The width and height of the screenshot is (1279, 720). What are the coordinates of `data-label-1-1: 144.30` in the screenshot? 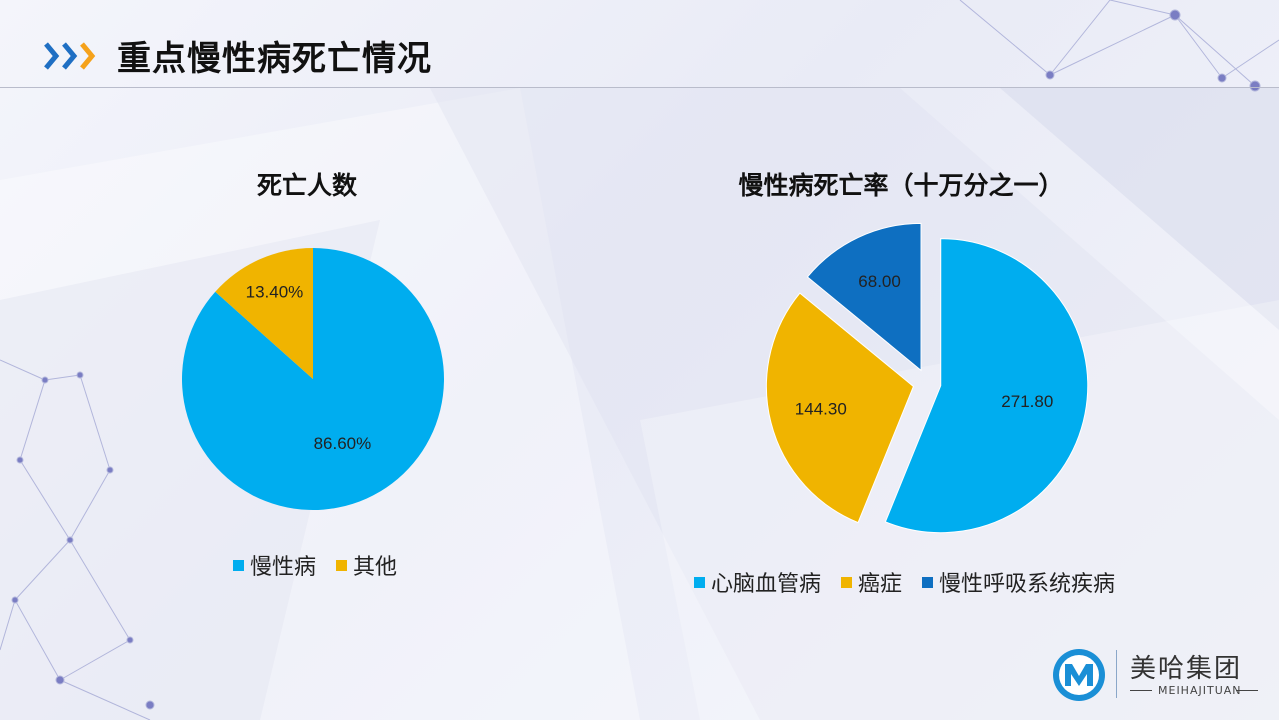 It's located at (821, 408).